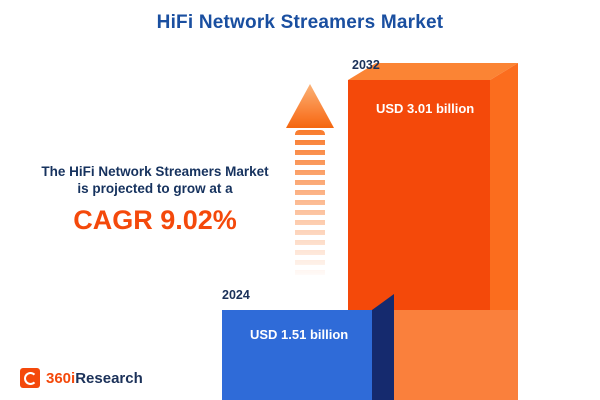  Describe the element at coordinates (300, 22) in the screenshot. I see `page-title: HiFi Network Streamers Market` at that location.